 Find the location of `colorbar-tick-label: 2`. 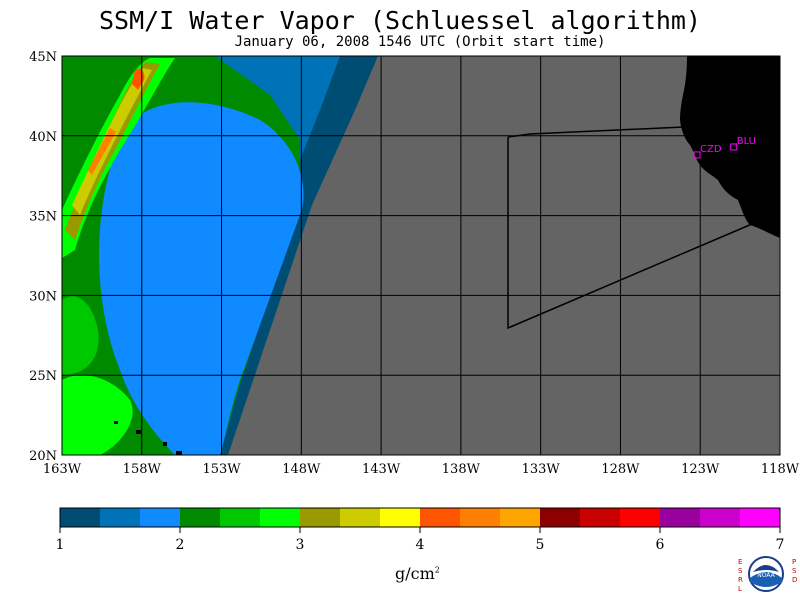

colorbar-tick-label: 2 is located at coordinates (180, 545).